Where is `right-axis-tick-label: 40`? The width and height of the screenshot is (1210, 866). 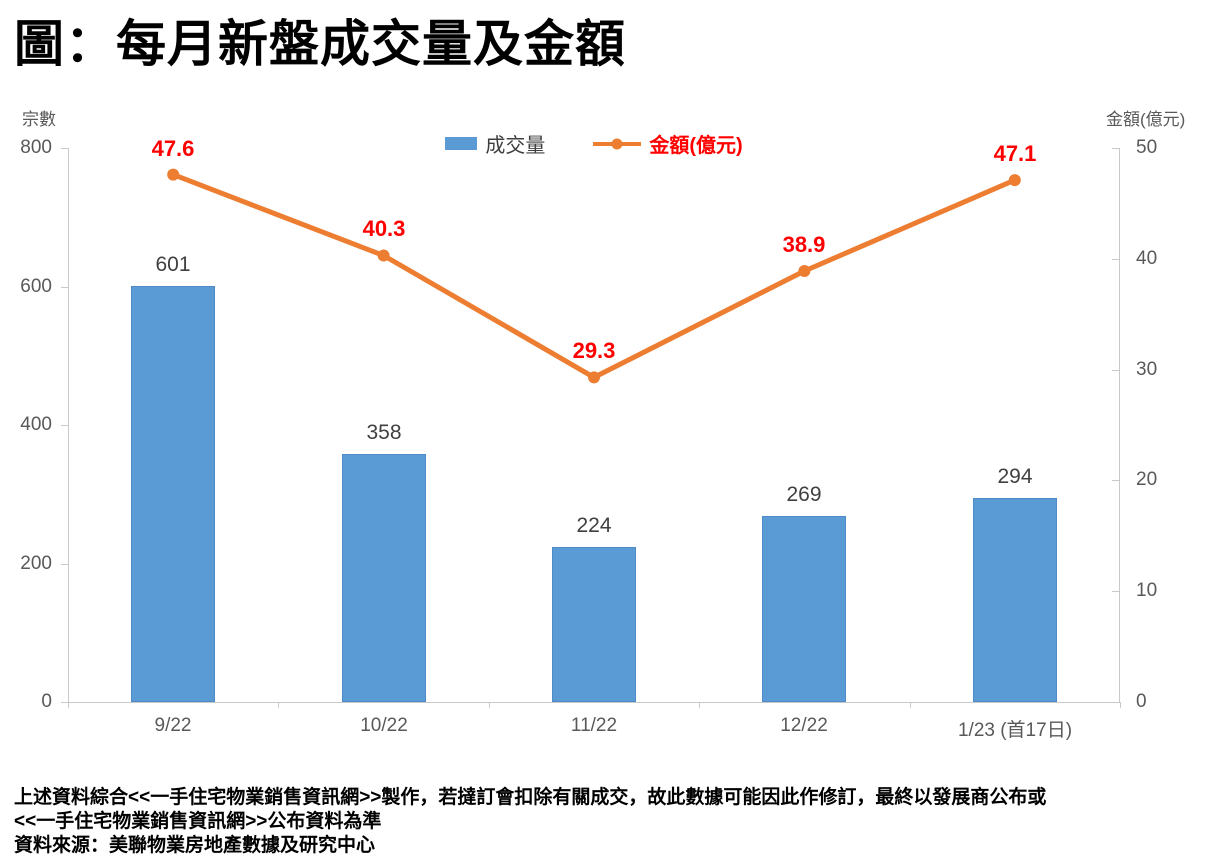
right-axis-tick-label: 40 is located at coordinates (1147, 258).